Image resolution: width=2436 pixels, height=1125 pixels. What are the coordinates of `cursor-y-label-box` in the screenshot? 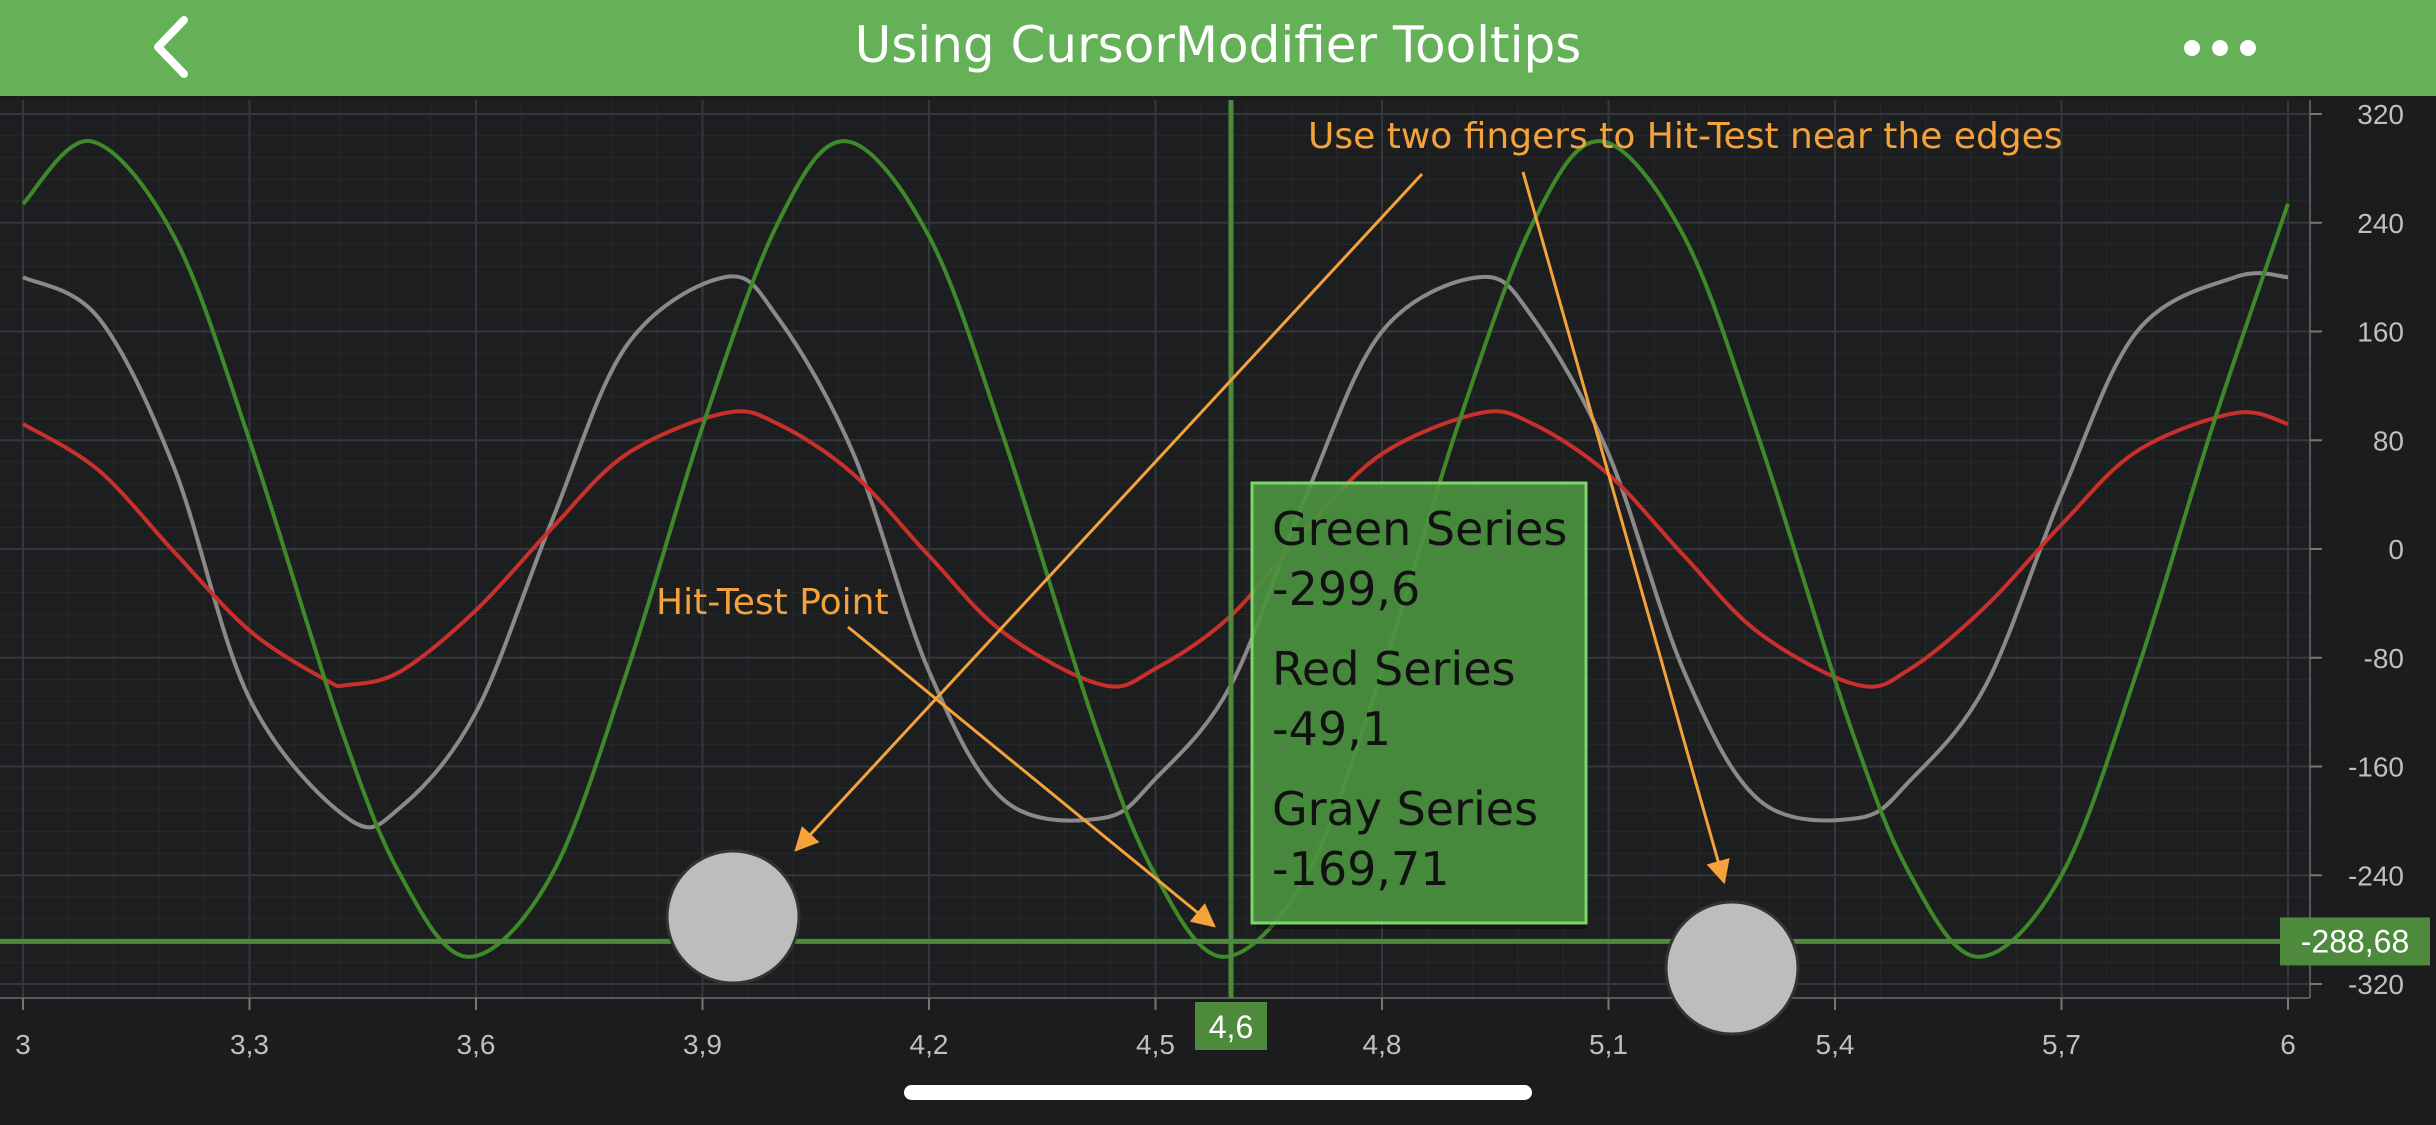 It's located at (2355, 941).